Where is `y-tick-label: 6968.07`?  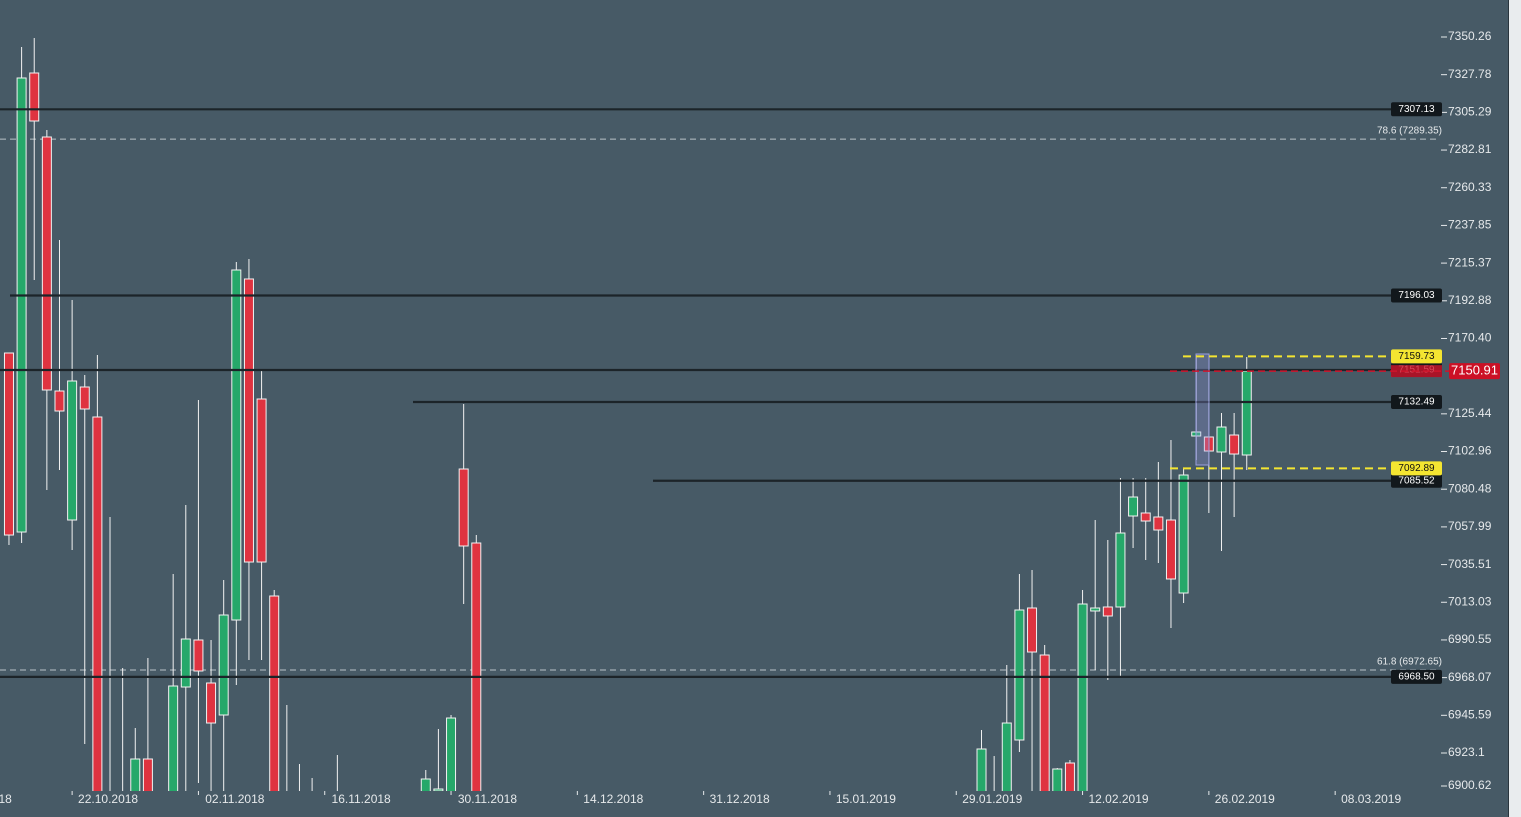 y-tick-label: 6968.07 is located at coordinates (1470, 677).